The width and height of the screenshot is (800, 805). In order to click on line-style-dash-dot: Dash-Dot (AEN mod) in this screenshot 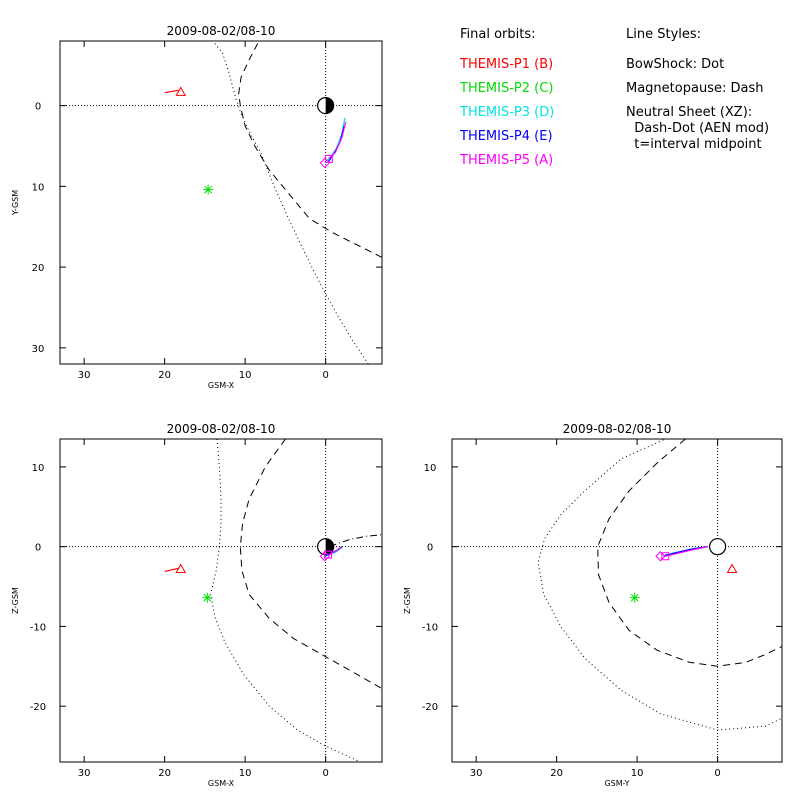, I will do `click(698, 128)`.